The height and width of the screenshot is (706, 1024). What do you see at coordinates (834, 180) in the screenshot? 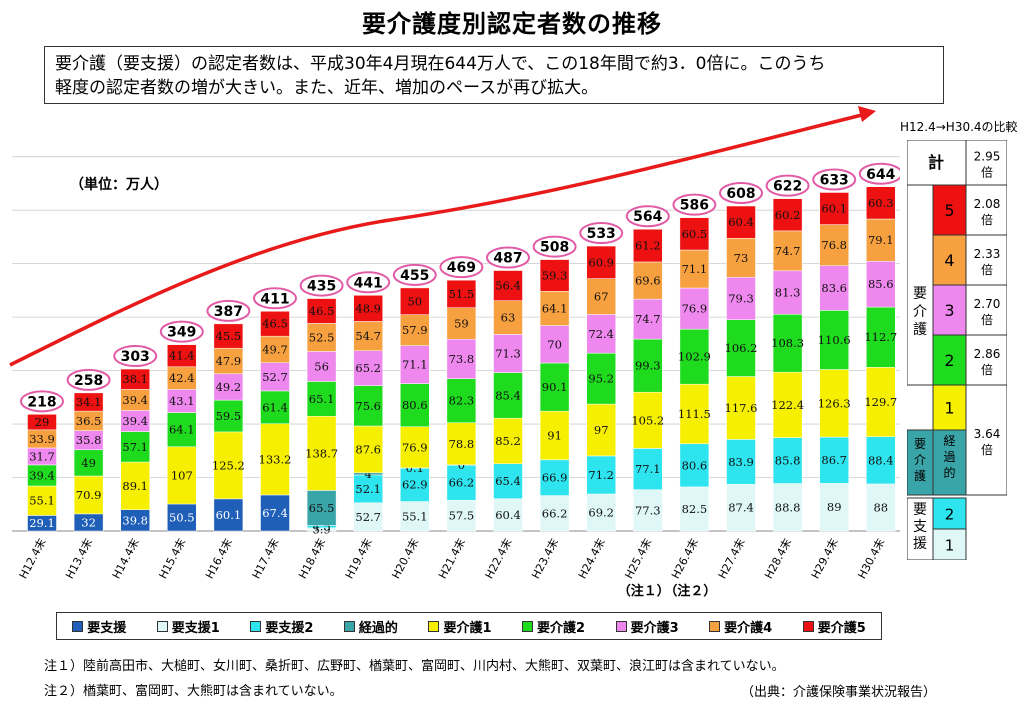
I see `total-label: 633` at bounding box center [834, 180].